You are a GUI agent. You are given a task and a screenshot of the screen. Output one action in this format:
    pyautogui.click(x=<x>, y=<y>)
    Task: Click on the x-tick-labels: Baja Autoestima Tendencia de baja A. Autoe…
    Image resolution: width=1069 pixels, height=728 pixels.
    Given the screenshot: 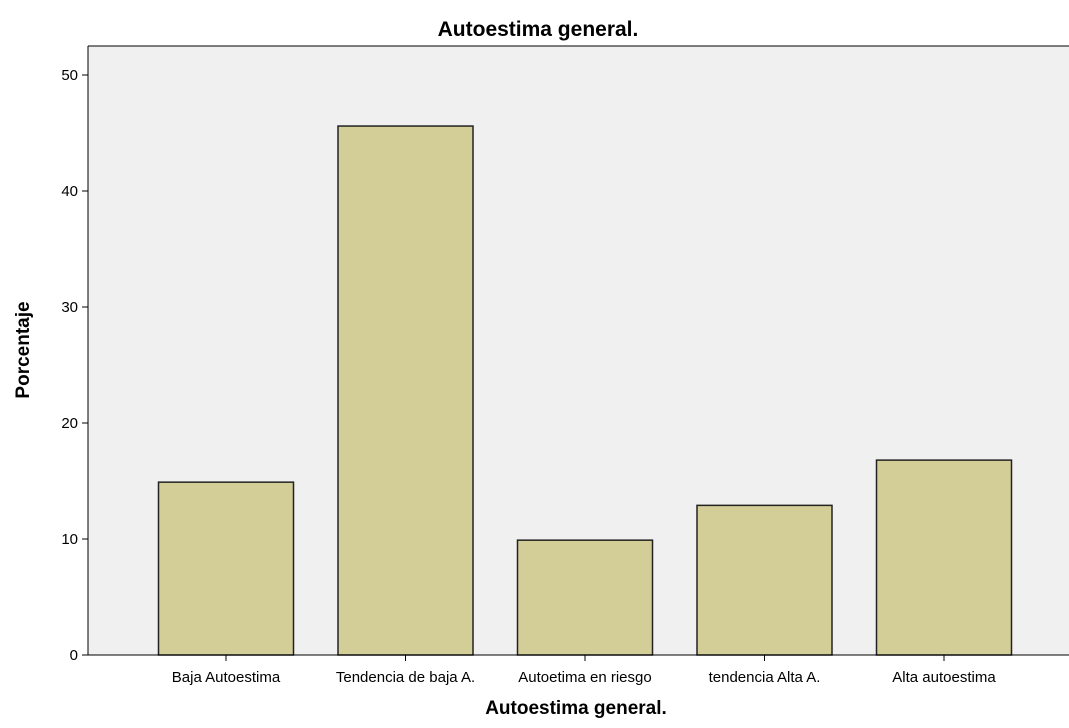 What is the action you would take?
    pyautogui.click(x=584, y=670)
    